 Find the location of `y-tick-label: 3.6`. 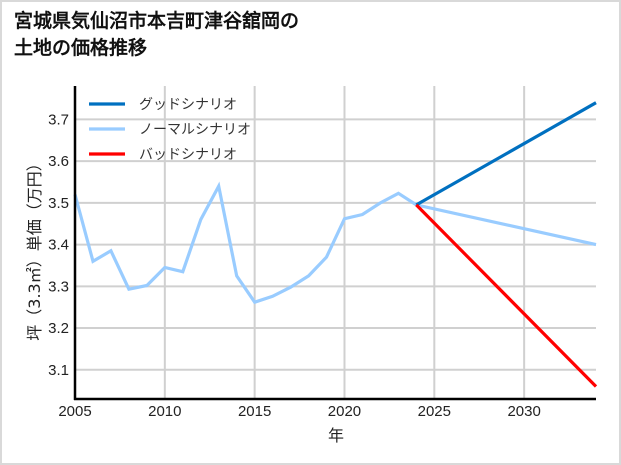

y-tick-label: 3.6 is located at coordinates (58, 161).